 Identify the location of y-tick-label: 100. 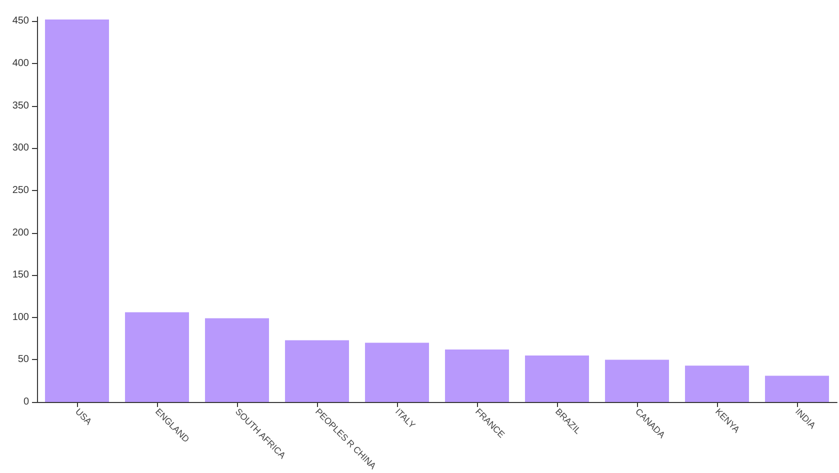
(21, 317).